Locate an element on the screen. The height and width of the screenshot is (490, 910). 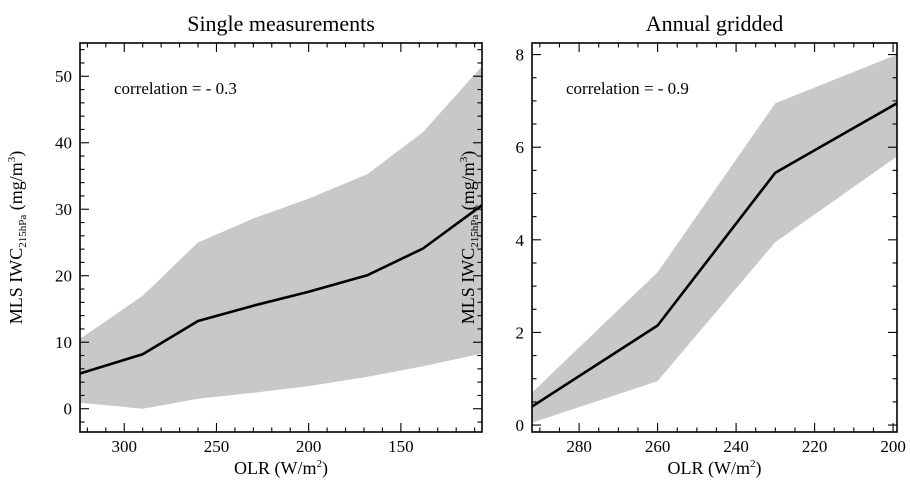
x-tick-label: 220 is located at coordinates (815, 446).